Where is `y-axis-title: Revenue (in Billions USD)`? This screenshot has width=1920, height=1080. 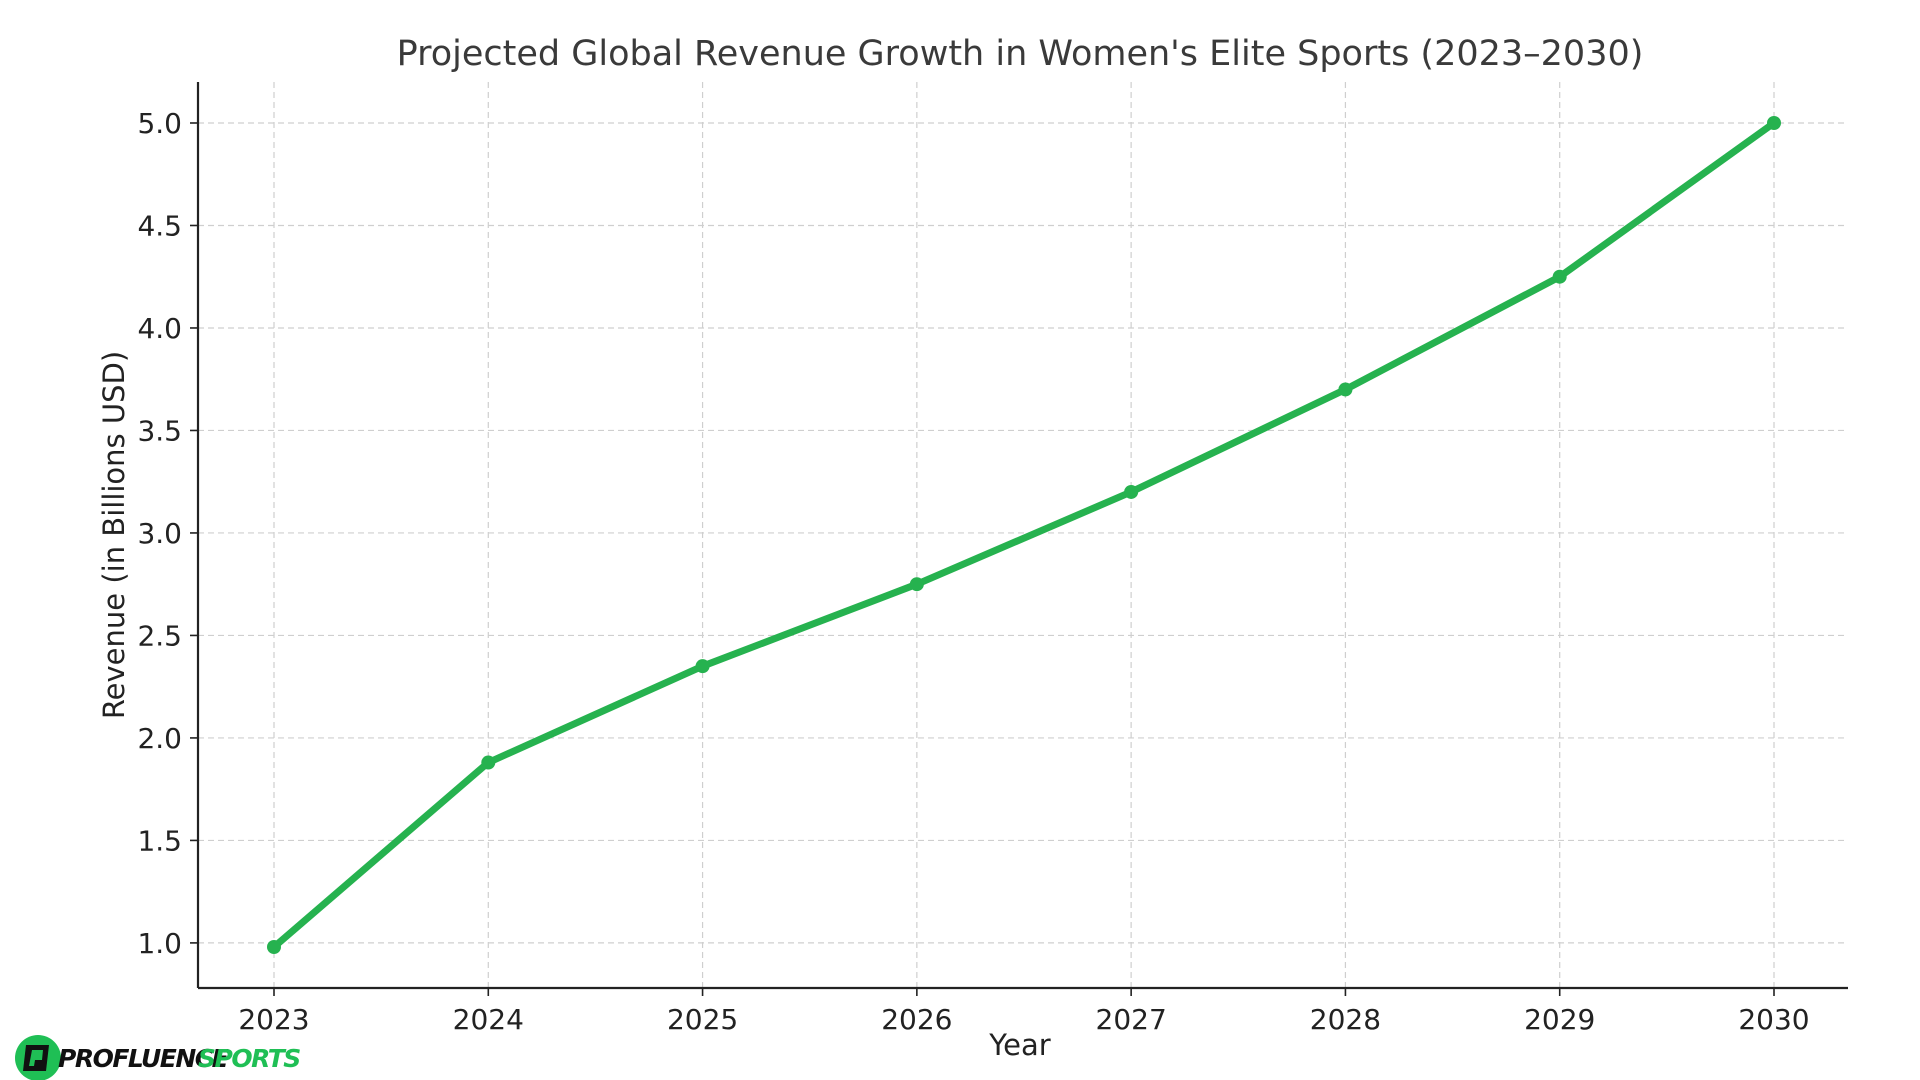 y-axis-title: Revenue (in Billions USD) is located at coordinates (114, 535).